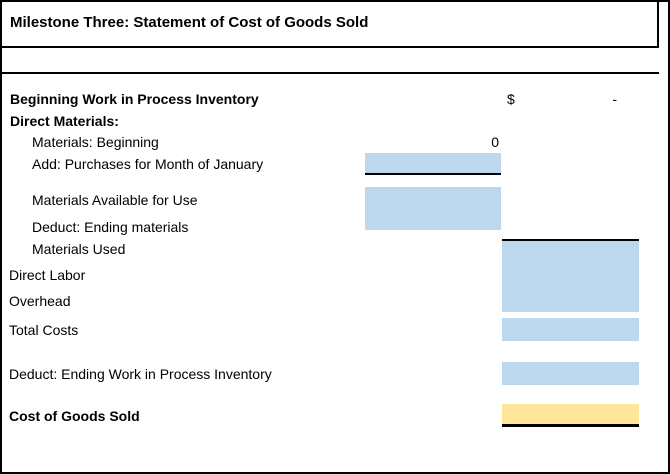  I want to click on label-deduct-ending-wip: Deduct: Ending Work in Process Inventory, so click(140, 374).